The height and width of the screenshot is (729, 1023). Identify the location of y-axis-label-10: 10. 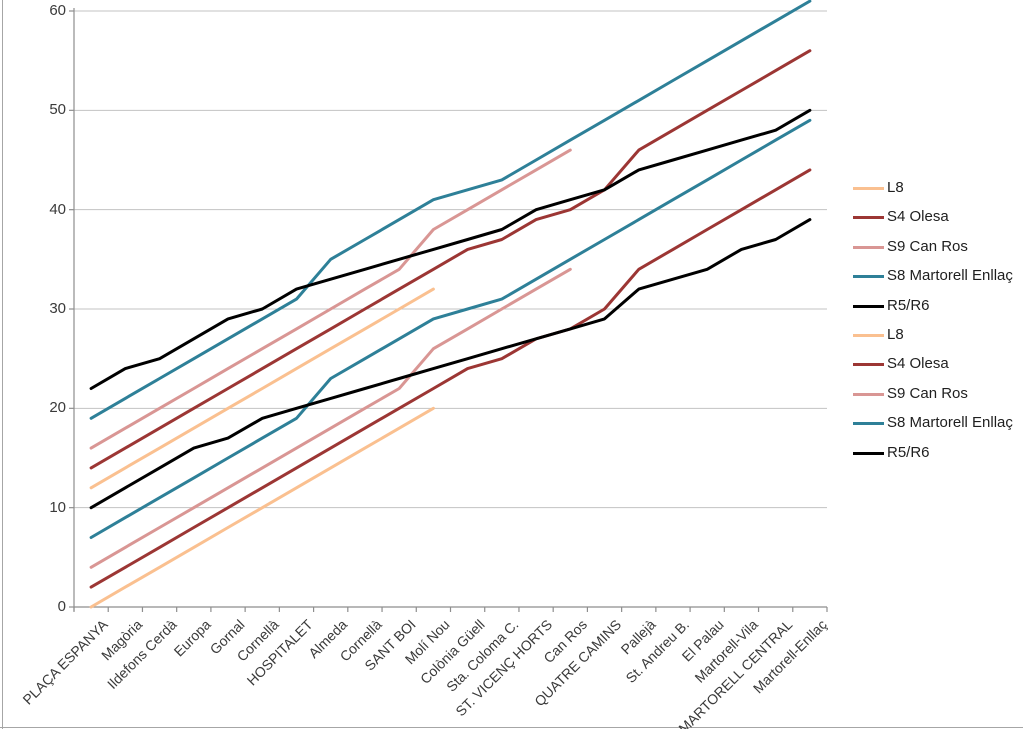
(57, 507).